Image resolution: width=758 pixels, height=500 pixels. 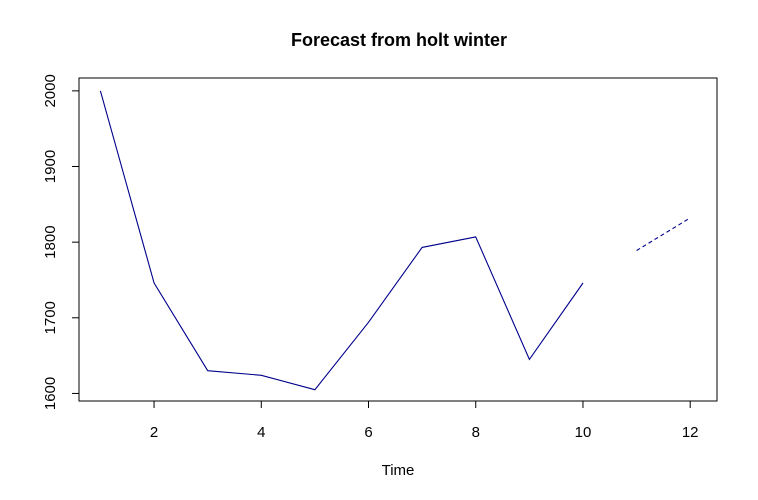 What do you see at coordinates (663, 234) in the screenshot?
I see `forecast-series-line` at bounding box center [663, 234].